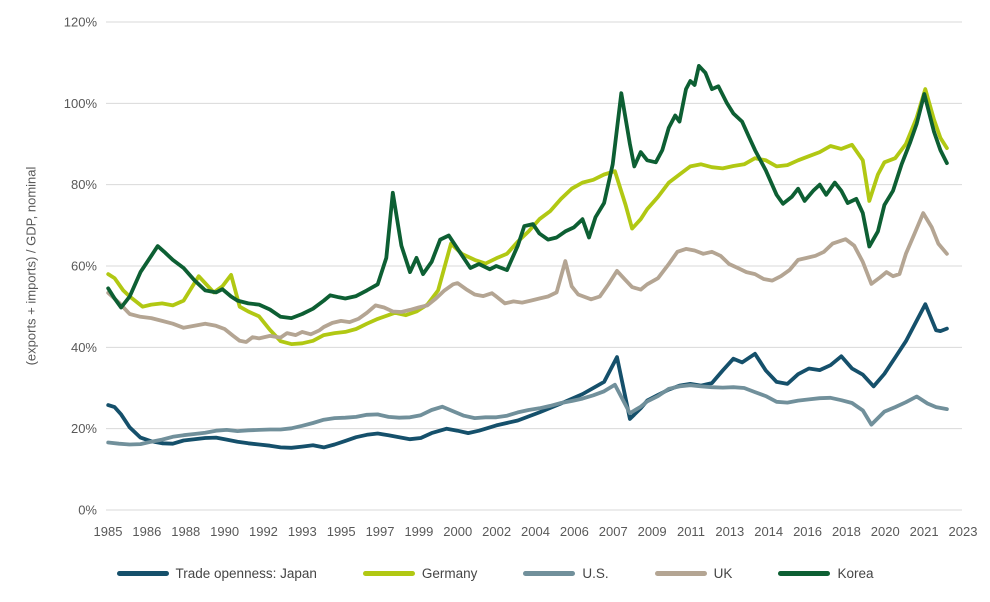 Image resolution: width=990 pixels, height=602 pixels. Describe the element at coordinates (527, 414) in the screenshot. I see `series-line-u-s` at that location.